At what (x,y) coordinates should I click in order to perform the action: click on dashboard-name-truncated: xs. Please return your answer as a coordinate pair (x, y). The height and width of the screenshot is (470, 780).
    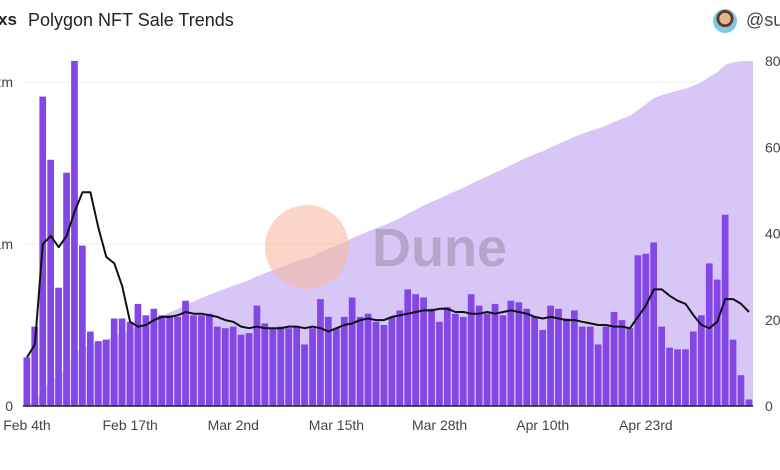
    Looking at the image, I should click on (8, 19).